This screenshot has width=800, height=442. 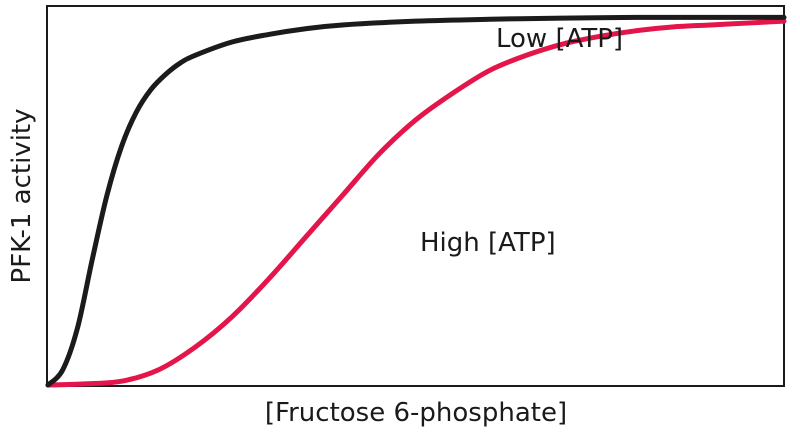 I want to click on series-label-low-atp: Low [ATP], so click(x=559, y=39).